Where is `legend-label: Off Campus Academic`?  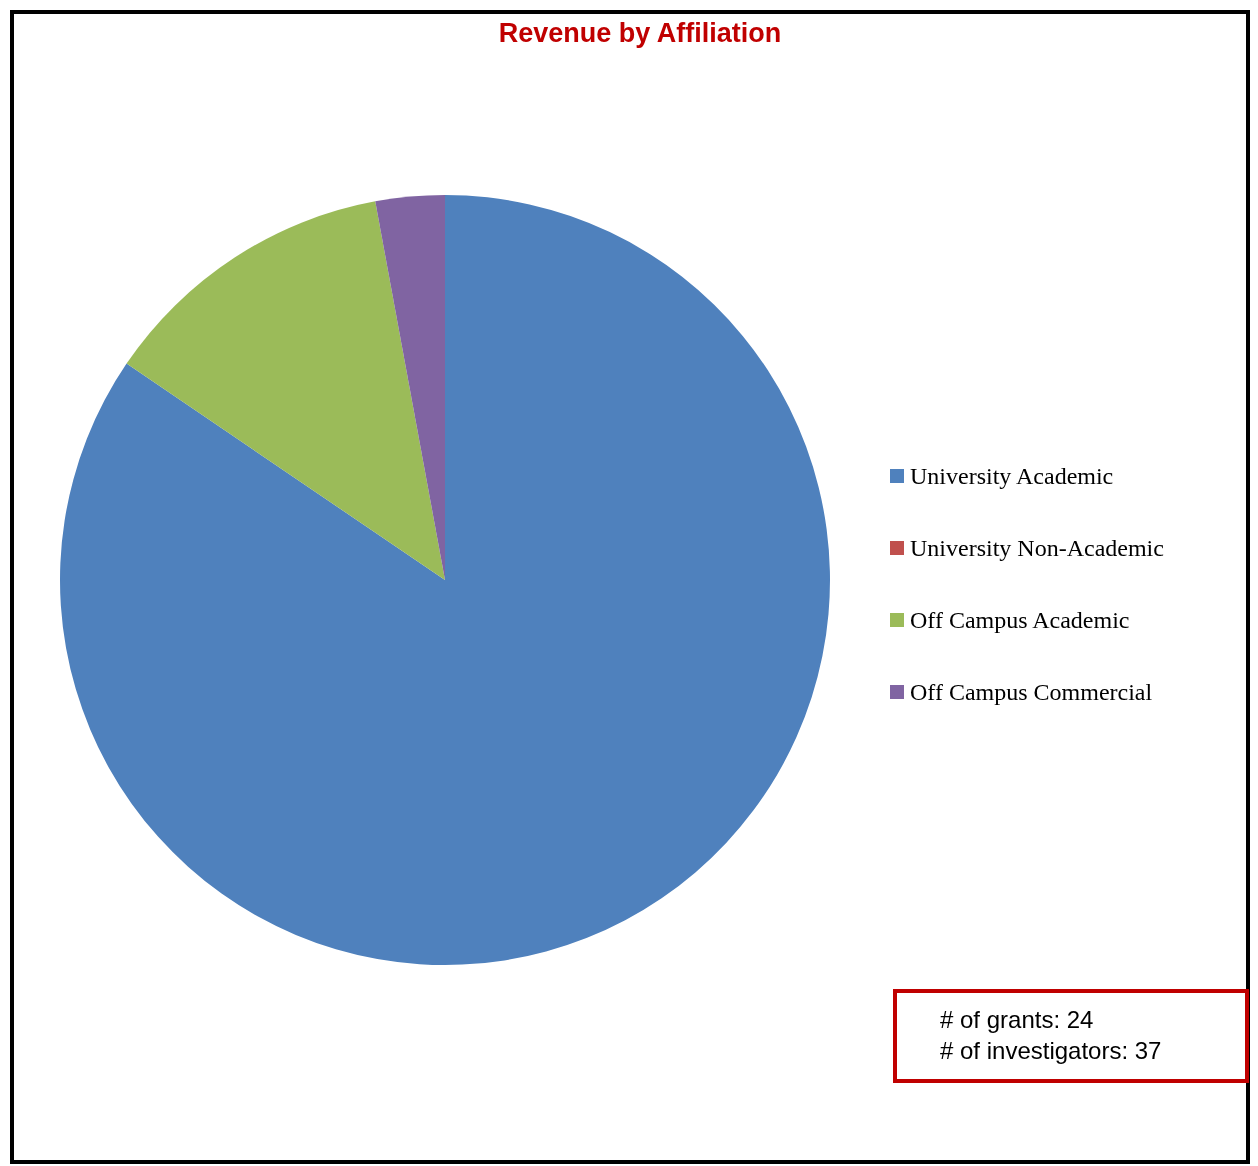
legend-label: Off Campus Academic is located at coordinates (1020, 620).